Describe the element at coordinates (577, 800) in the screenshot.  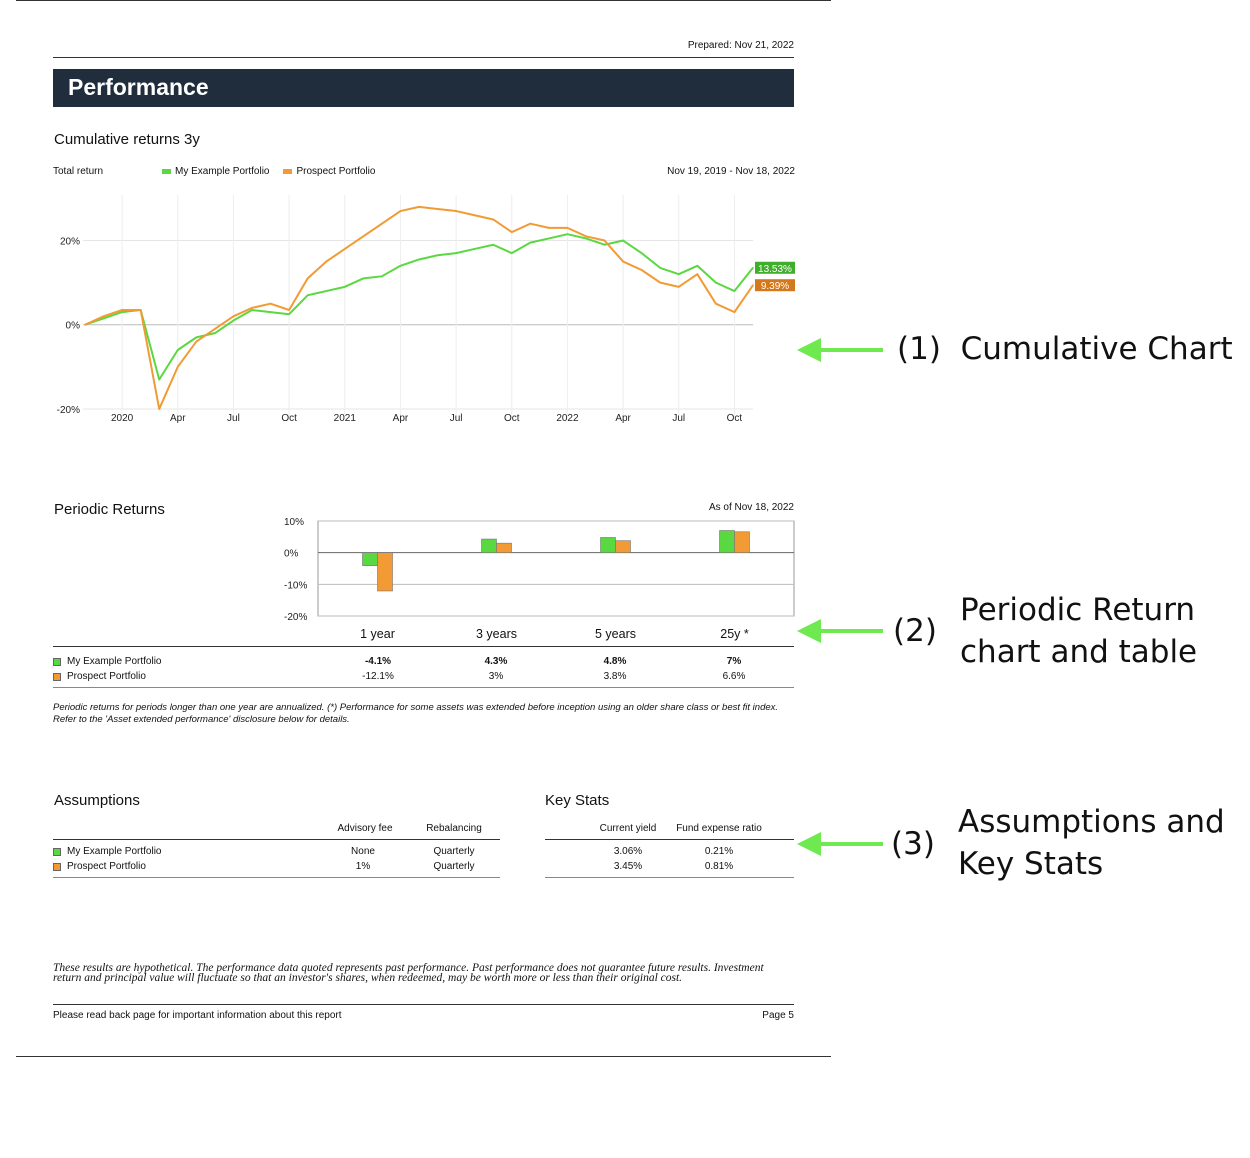
I see `keystats-title: Key Stats` at that location.